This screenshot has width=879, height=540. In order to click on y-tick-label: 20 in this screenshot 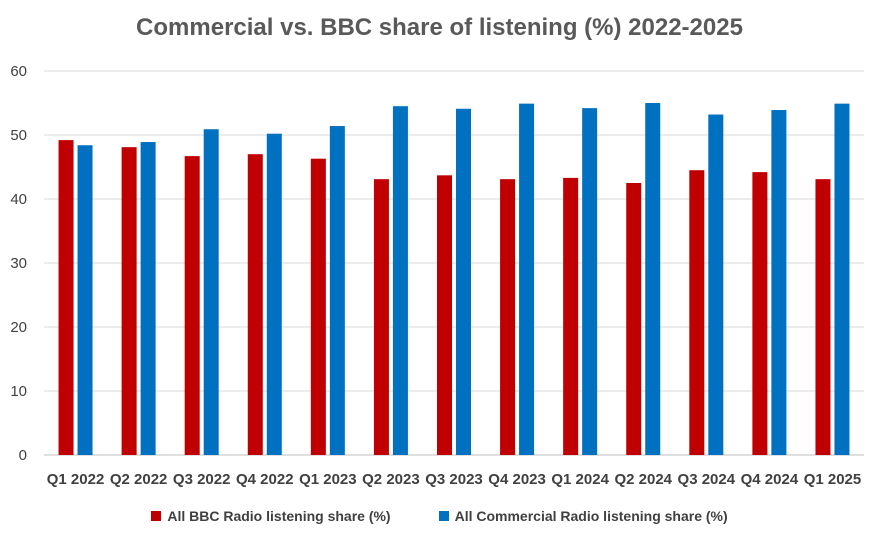, I will do `click(18, 327)`.